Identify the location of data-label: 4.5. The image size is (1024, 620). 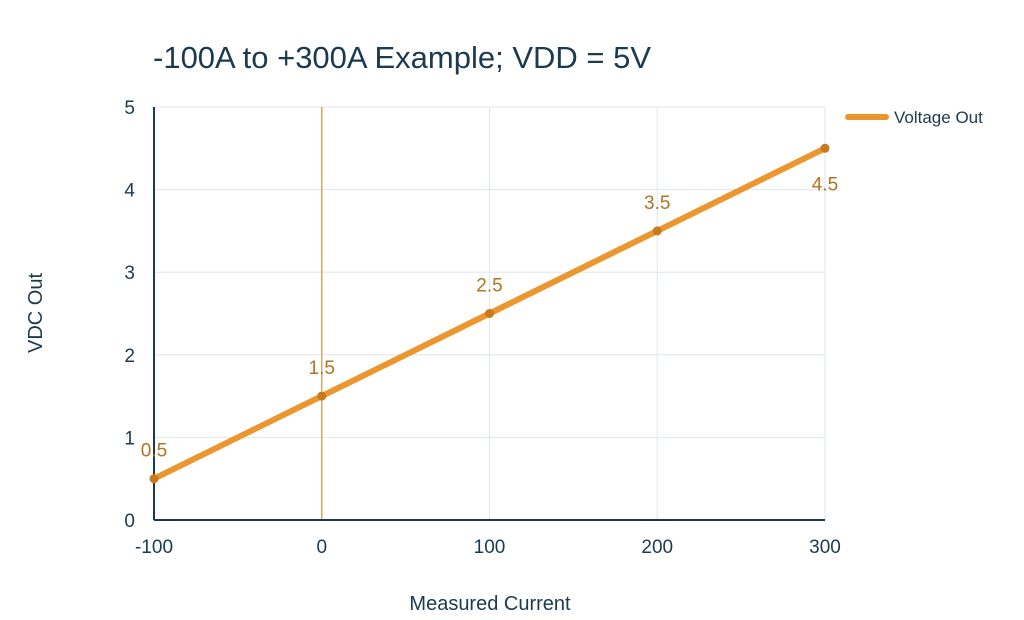
(825, 184).